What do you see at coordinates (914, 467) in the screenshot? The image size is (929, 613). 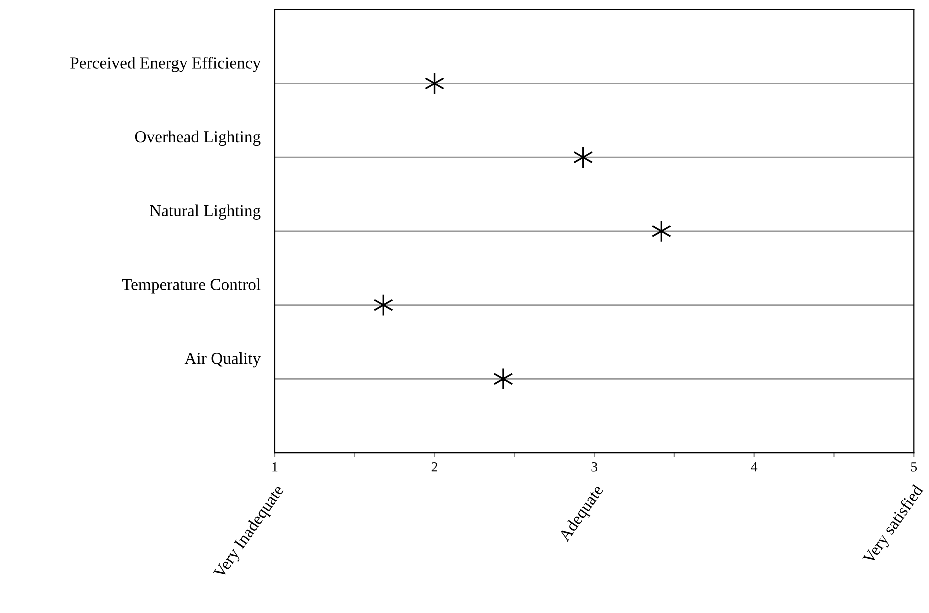 I see `x-tick-label: 5` at bounding box center [914, 467].